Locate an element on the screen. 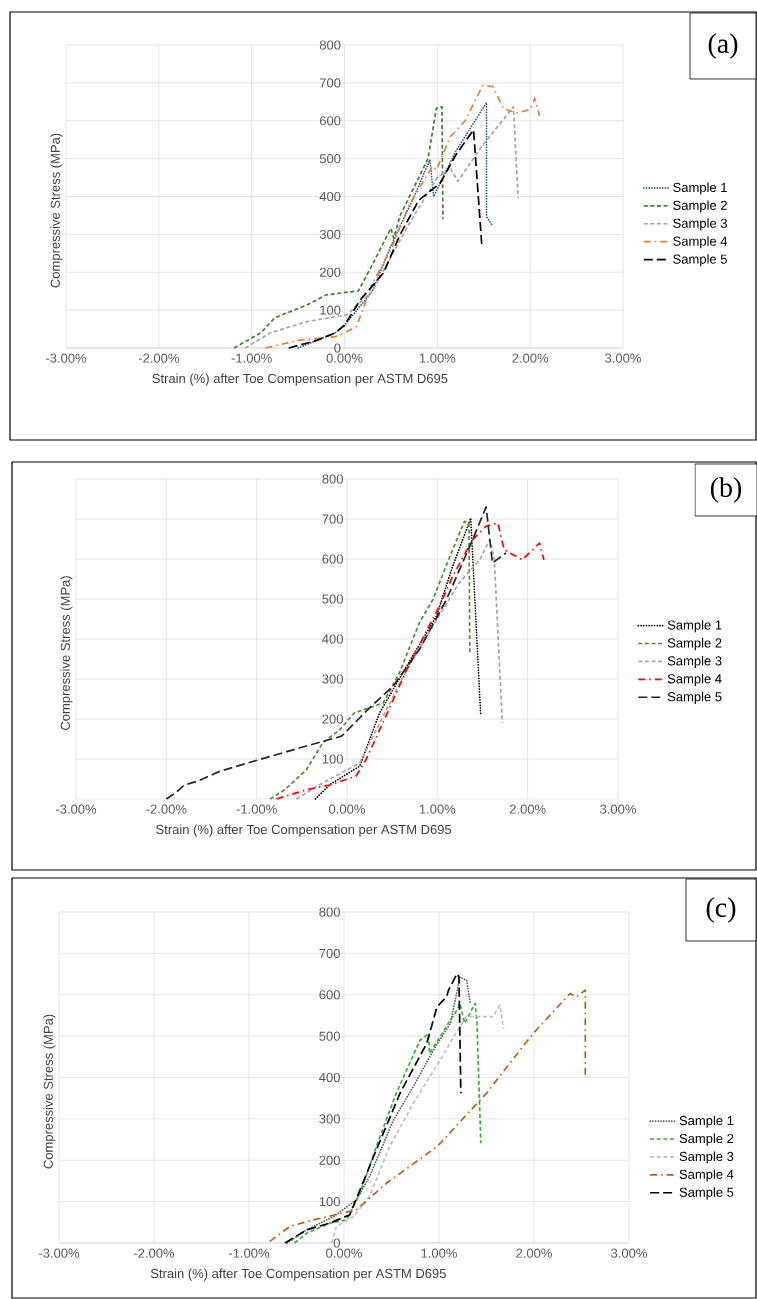 The height and width of the screenshot is (1299, 757). text: (c) is located at coordinates (721, 910).